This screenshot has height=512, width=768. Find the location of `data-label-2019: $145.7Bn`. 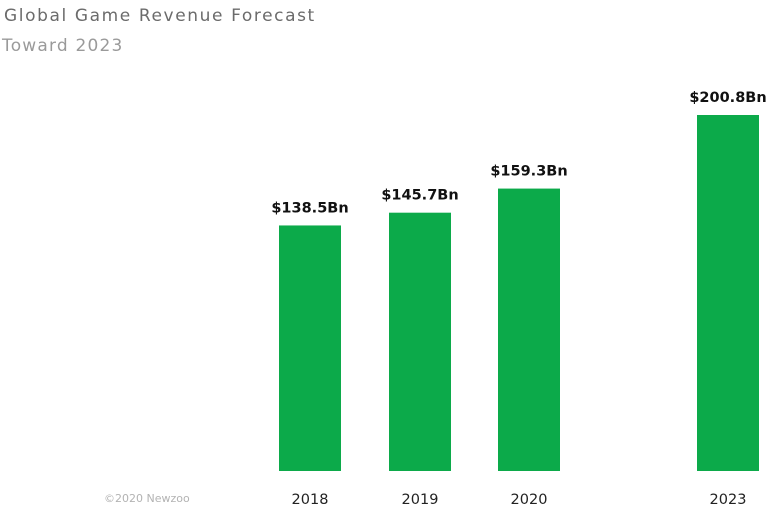

data-label-2019: $145.7Bn is located at coordinates (419, 196).